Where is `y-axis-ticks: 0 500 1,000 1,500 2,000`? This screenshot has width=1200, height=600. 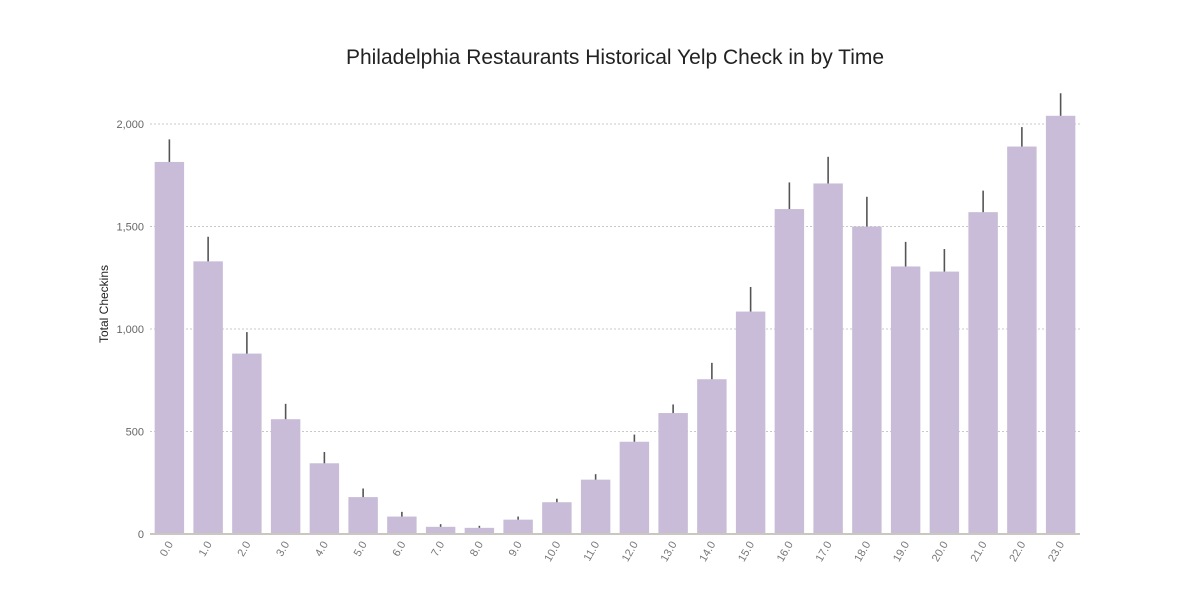 y-axis-ticks: 0 500 1,000 1,500 2,000 is located at coordinates (130, 330).